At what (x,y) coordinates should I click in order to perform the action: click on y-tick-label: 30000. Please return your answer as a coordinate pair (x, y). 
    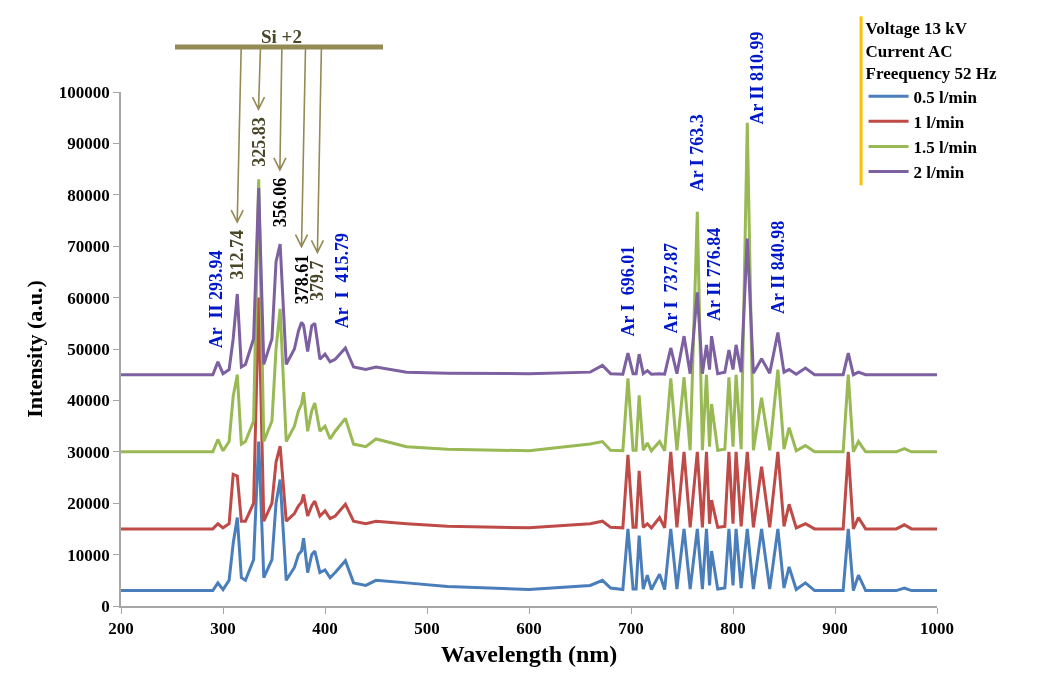
    Looking at the image, I should click on (88, 452).